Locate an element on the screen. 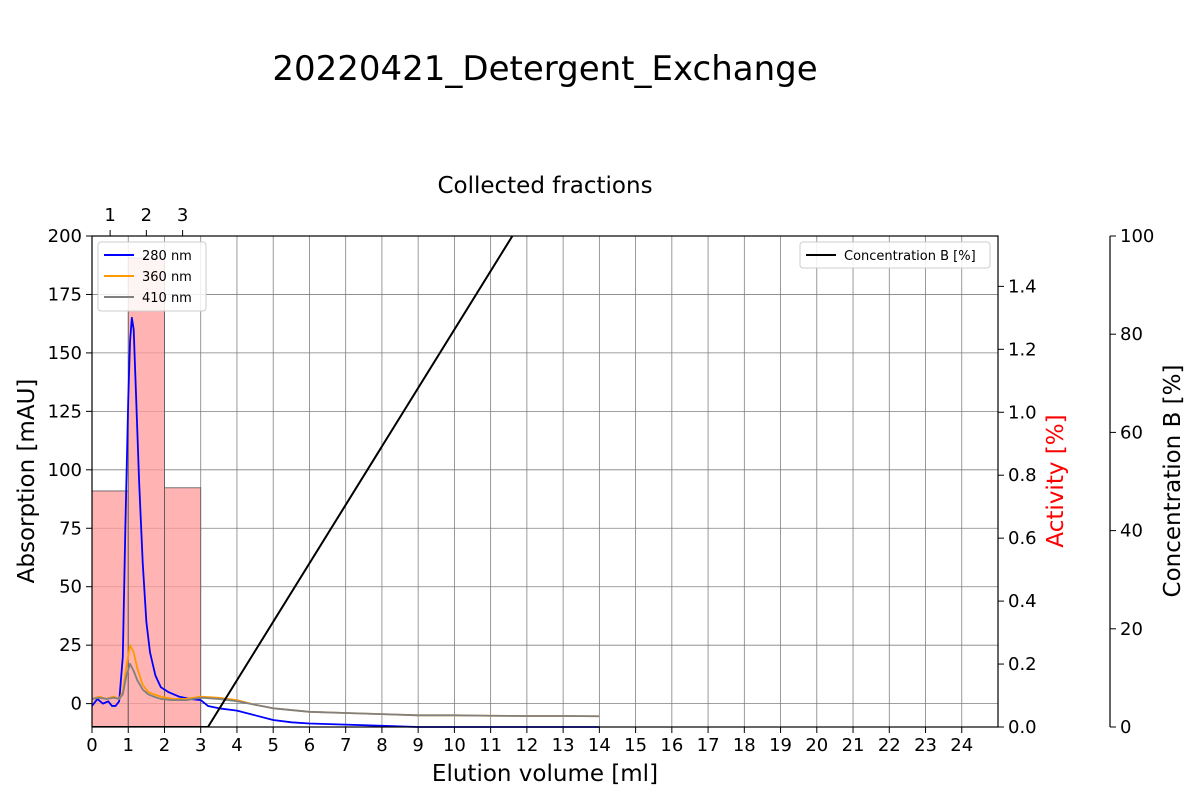 This screenshot has height=800, width=1200. x-tick-label: 8 is located at coordinates (381, 745).